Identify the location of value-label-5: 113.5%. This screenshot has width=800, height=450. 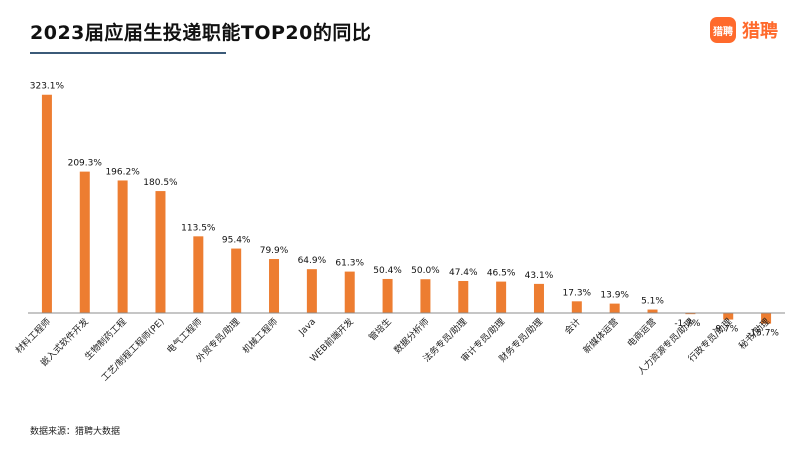
(198, 228).